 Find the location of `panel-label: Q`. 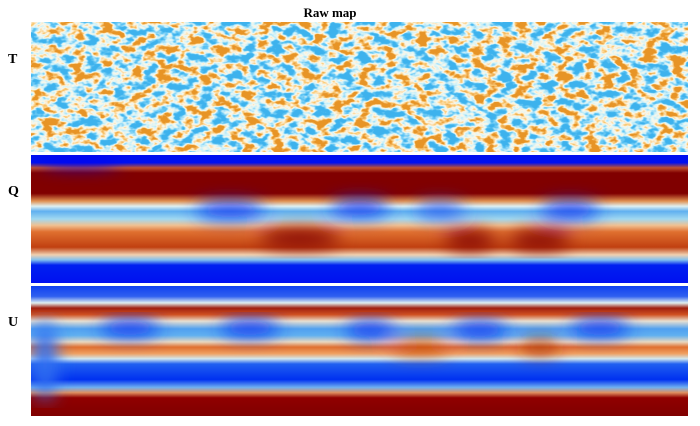

panel-label: Q is located at coordinates (13, 191).